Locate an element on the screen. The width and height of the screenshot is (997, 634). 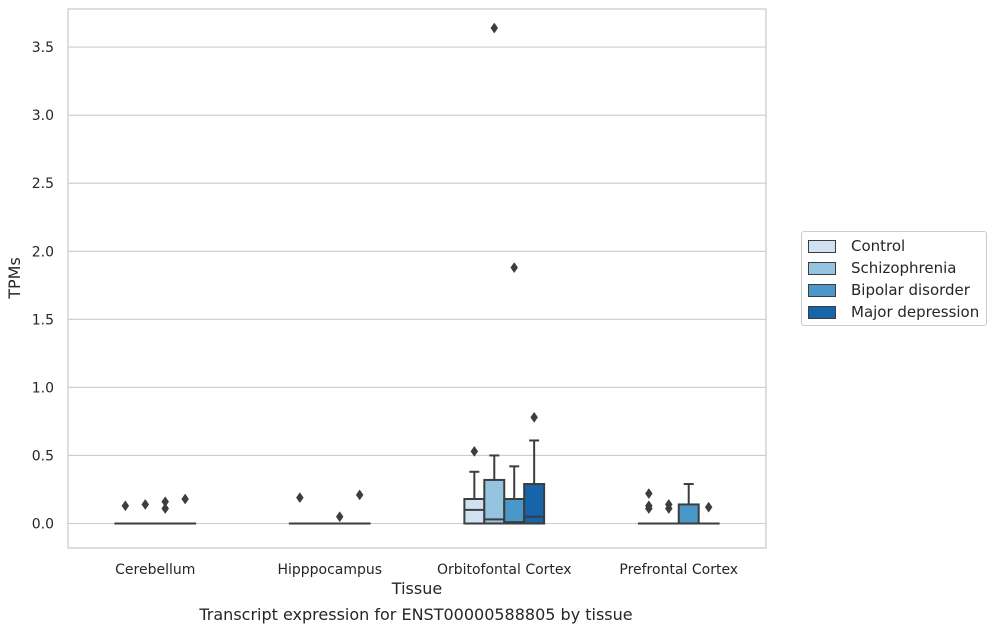
legend-label-schizophrenia: Schizophrenia is located at coordinates (904, 268).